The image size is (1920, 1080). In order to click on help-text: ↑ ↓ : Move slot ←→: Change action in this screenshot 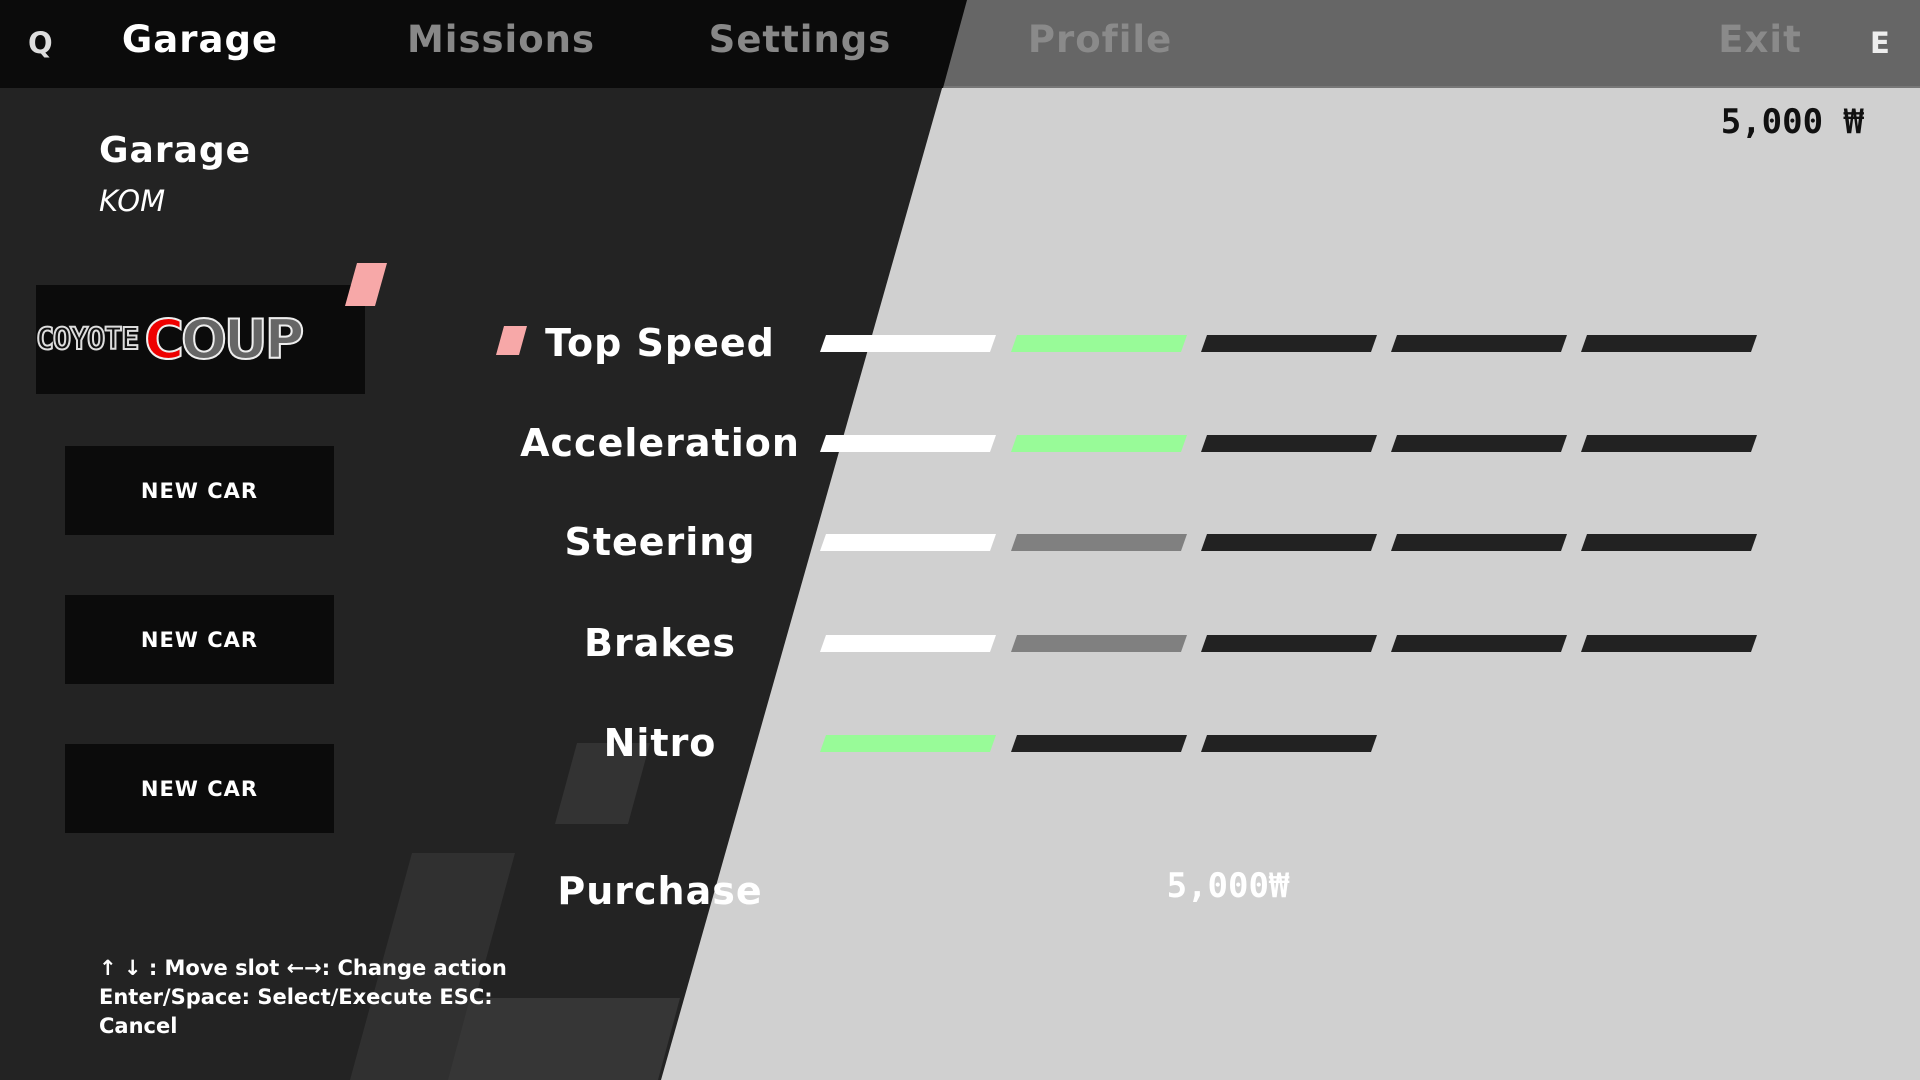, I will do `click(303, 968)`.